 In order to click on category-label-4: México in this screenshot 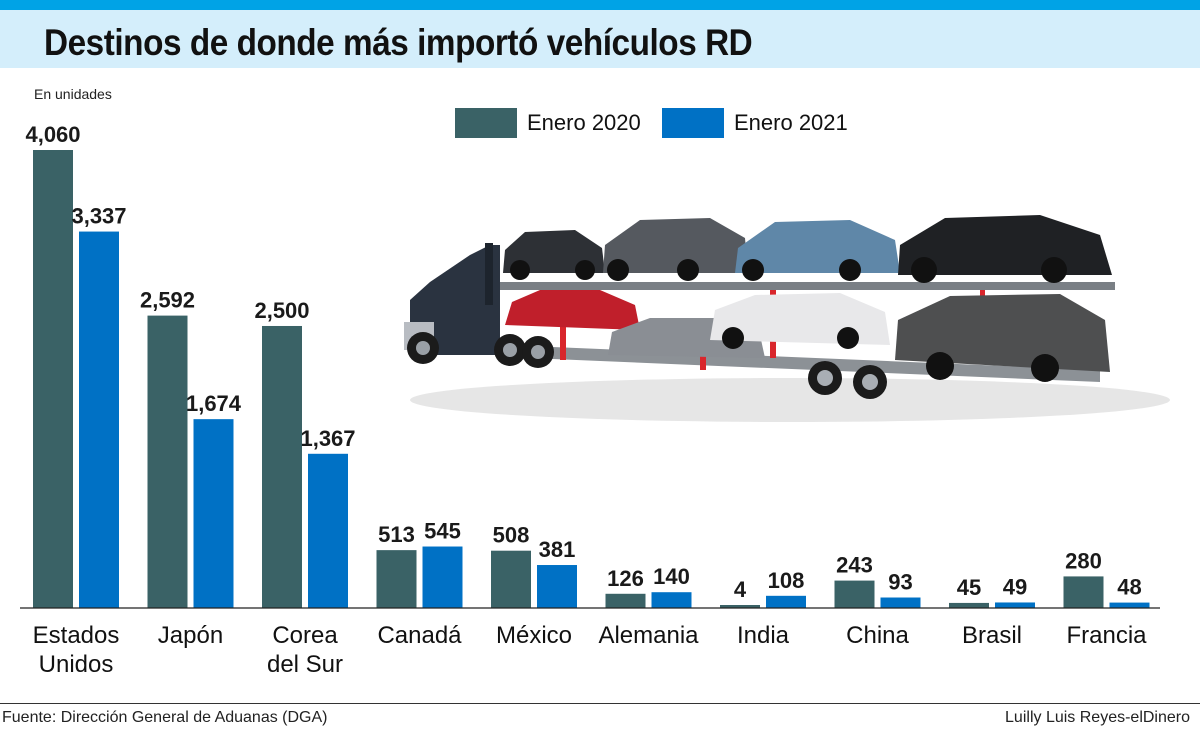, I will do `click(534, 635)`.